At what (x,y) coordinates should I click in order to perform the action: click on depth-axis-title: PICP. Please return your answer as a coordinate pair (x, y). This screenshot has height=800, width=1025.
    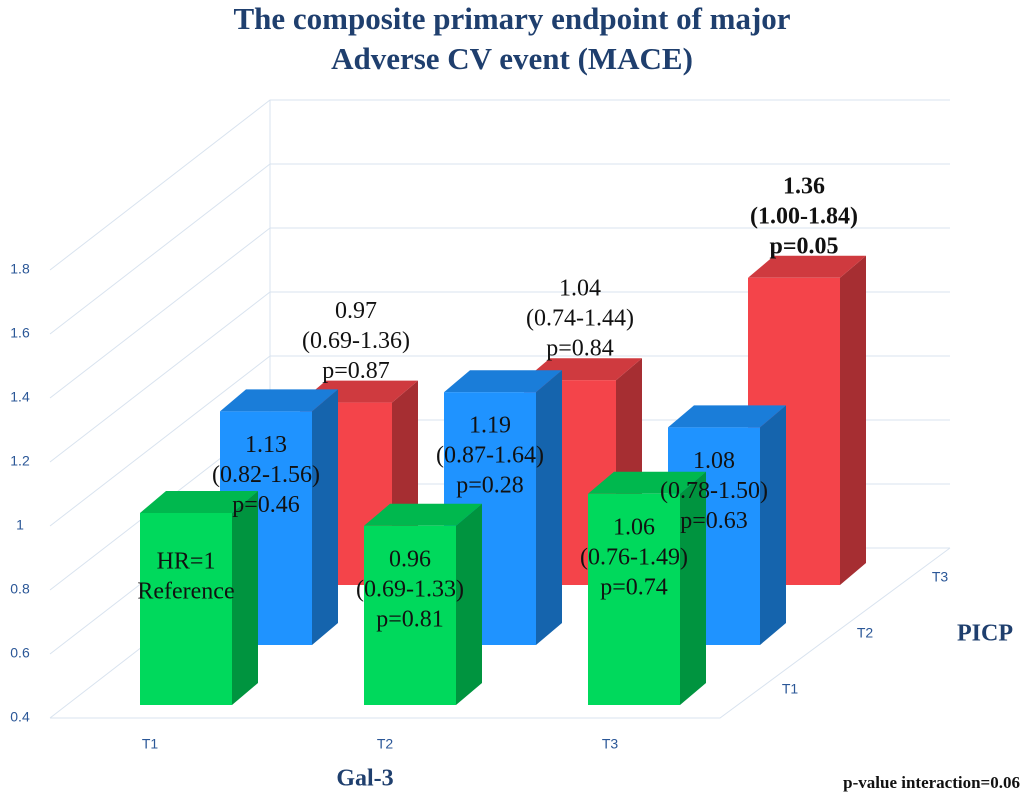
    Looking at the image, I should click on (985, 634).